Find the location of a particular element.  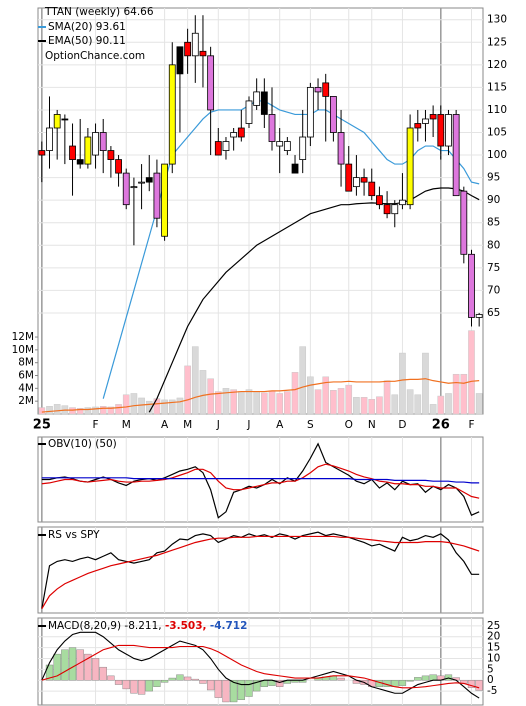

volume-tick-label: 6M is located at coordinates (26, 376).